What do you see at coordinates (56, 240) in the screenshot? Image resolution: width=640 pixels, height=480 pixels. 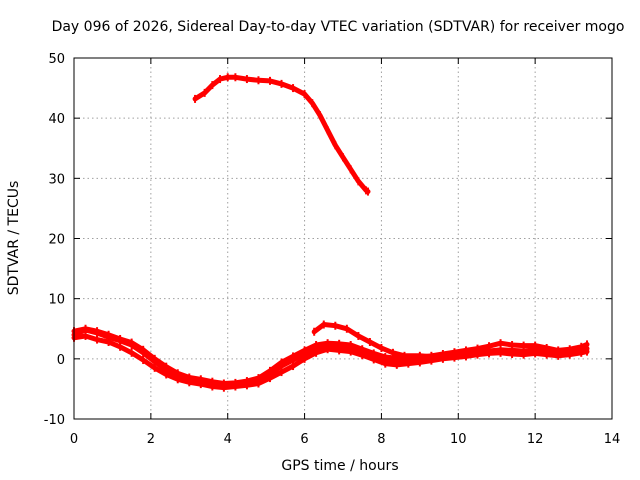 I see `y-tick-label: 20` at bounding box center [56, 240].